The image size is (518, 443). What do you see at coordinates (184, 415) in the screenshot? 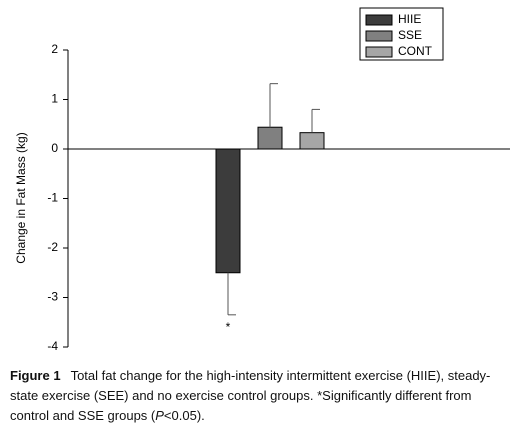
I see `caption-text: <0.05).` at bounding box center [184, 415].